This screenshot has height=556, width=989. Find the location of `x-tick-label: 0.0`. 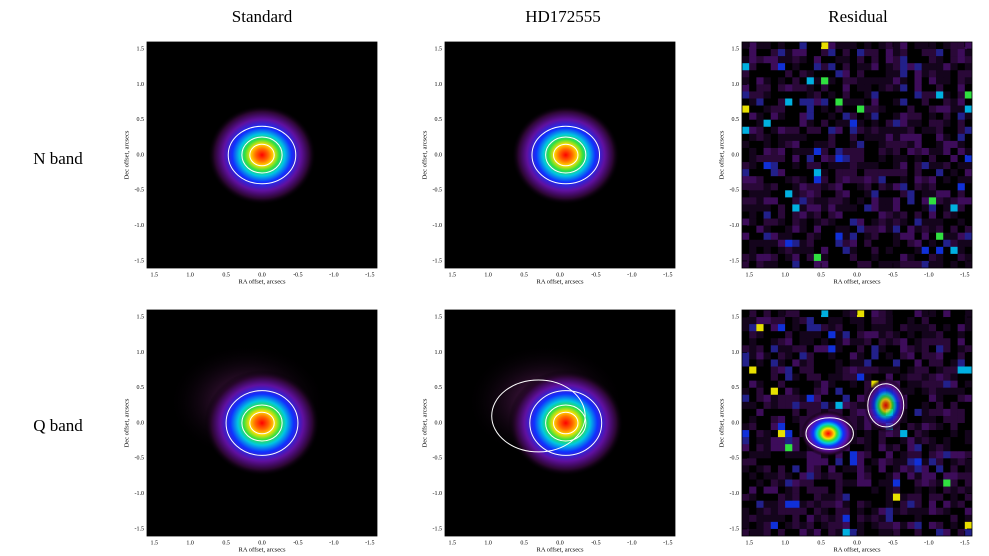

x-tick-label: 0.0 is located at coordinates (857, 275).